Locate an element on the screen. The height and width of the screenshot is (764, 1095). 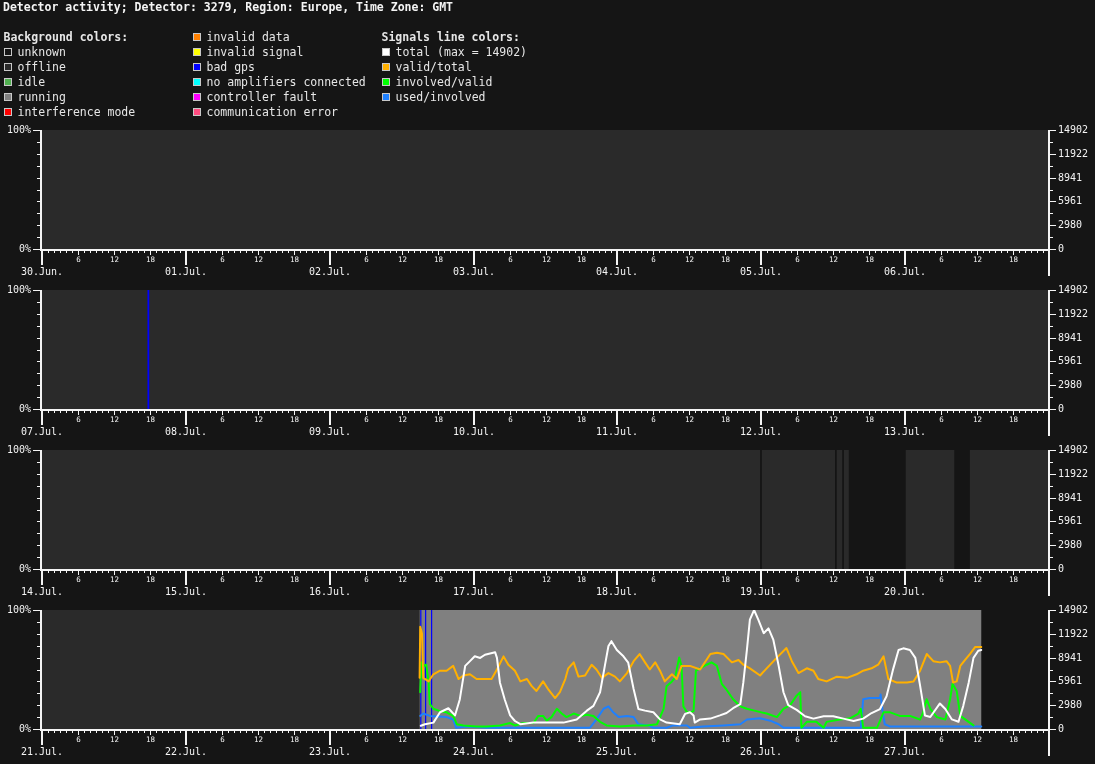
x2-tick-label: 19.Jul. is located at coordinates (761, 591).